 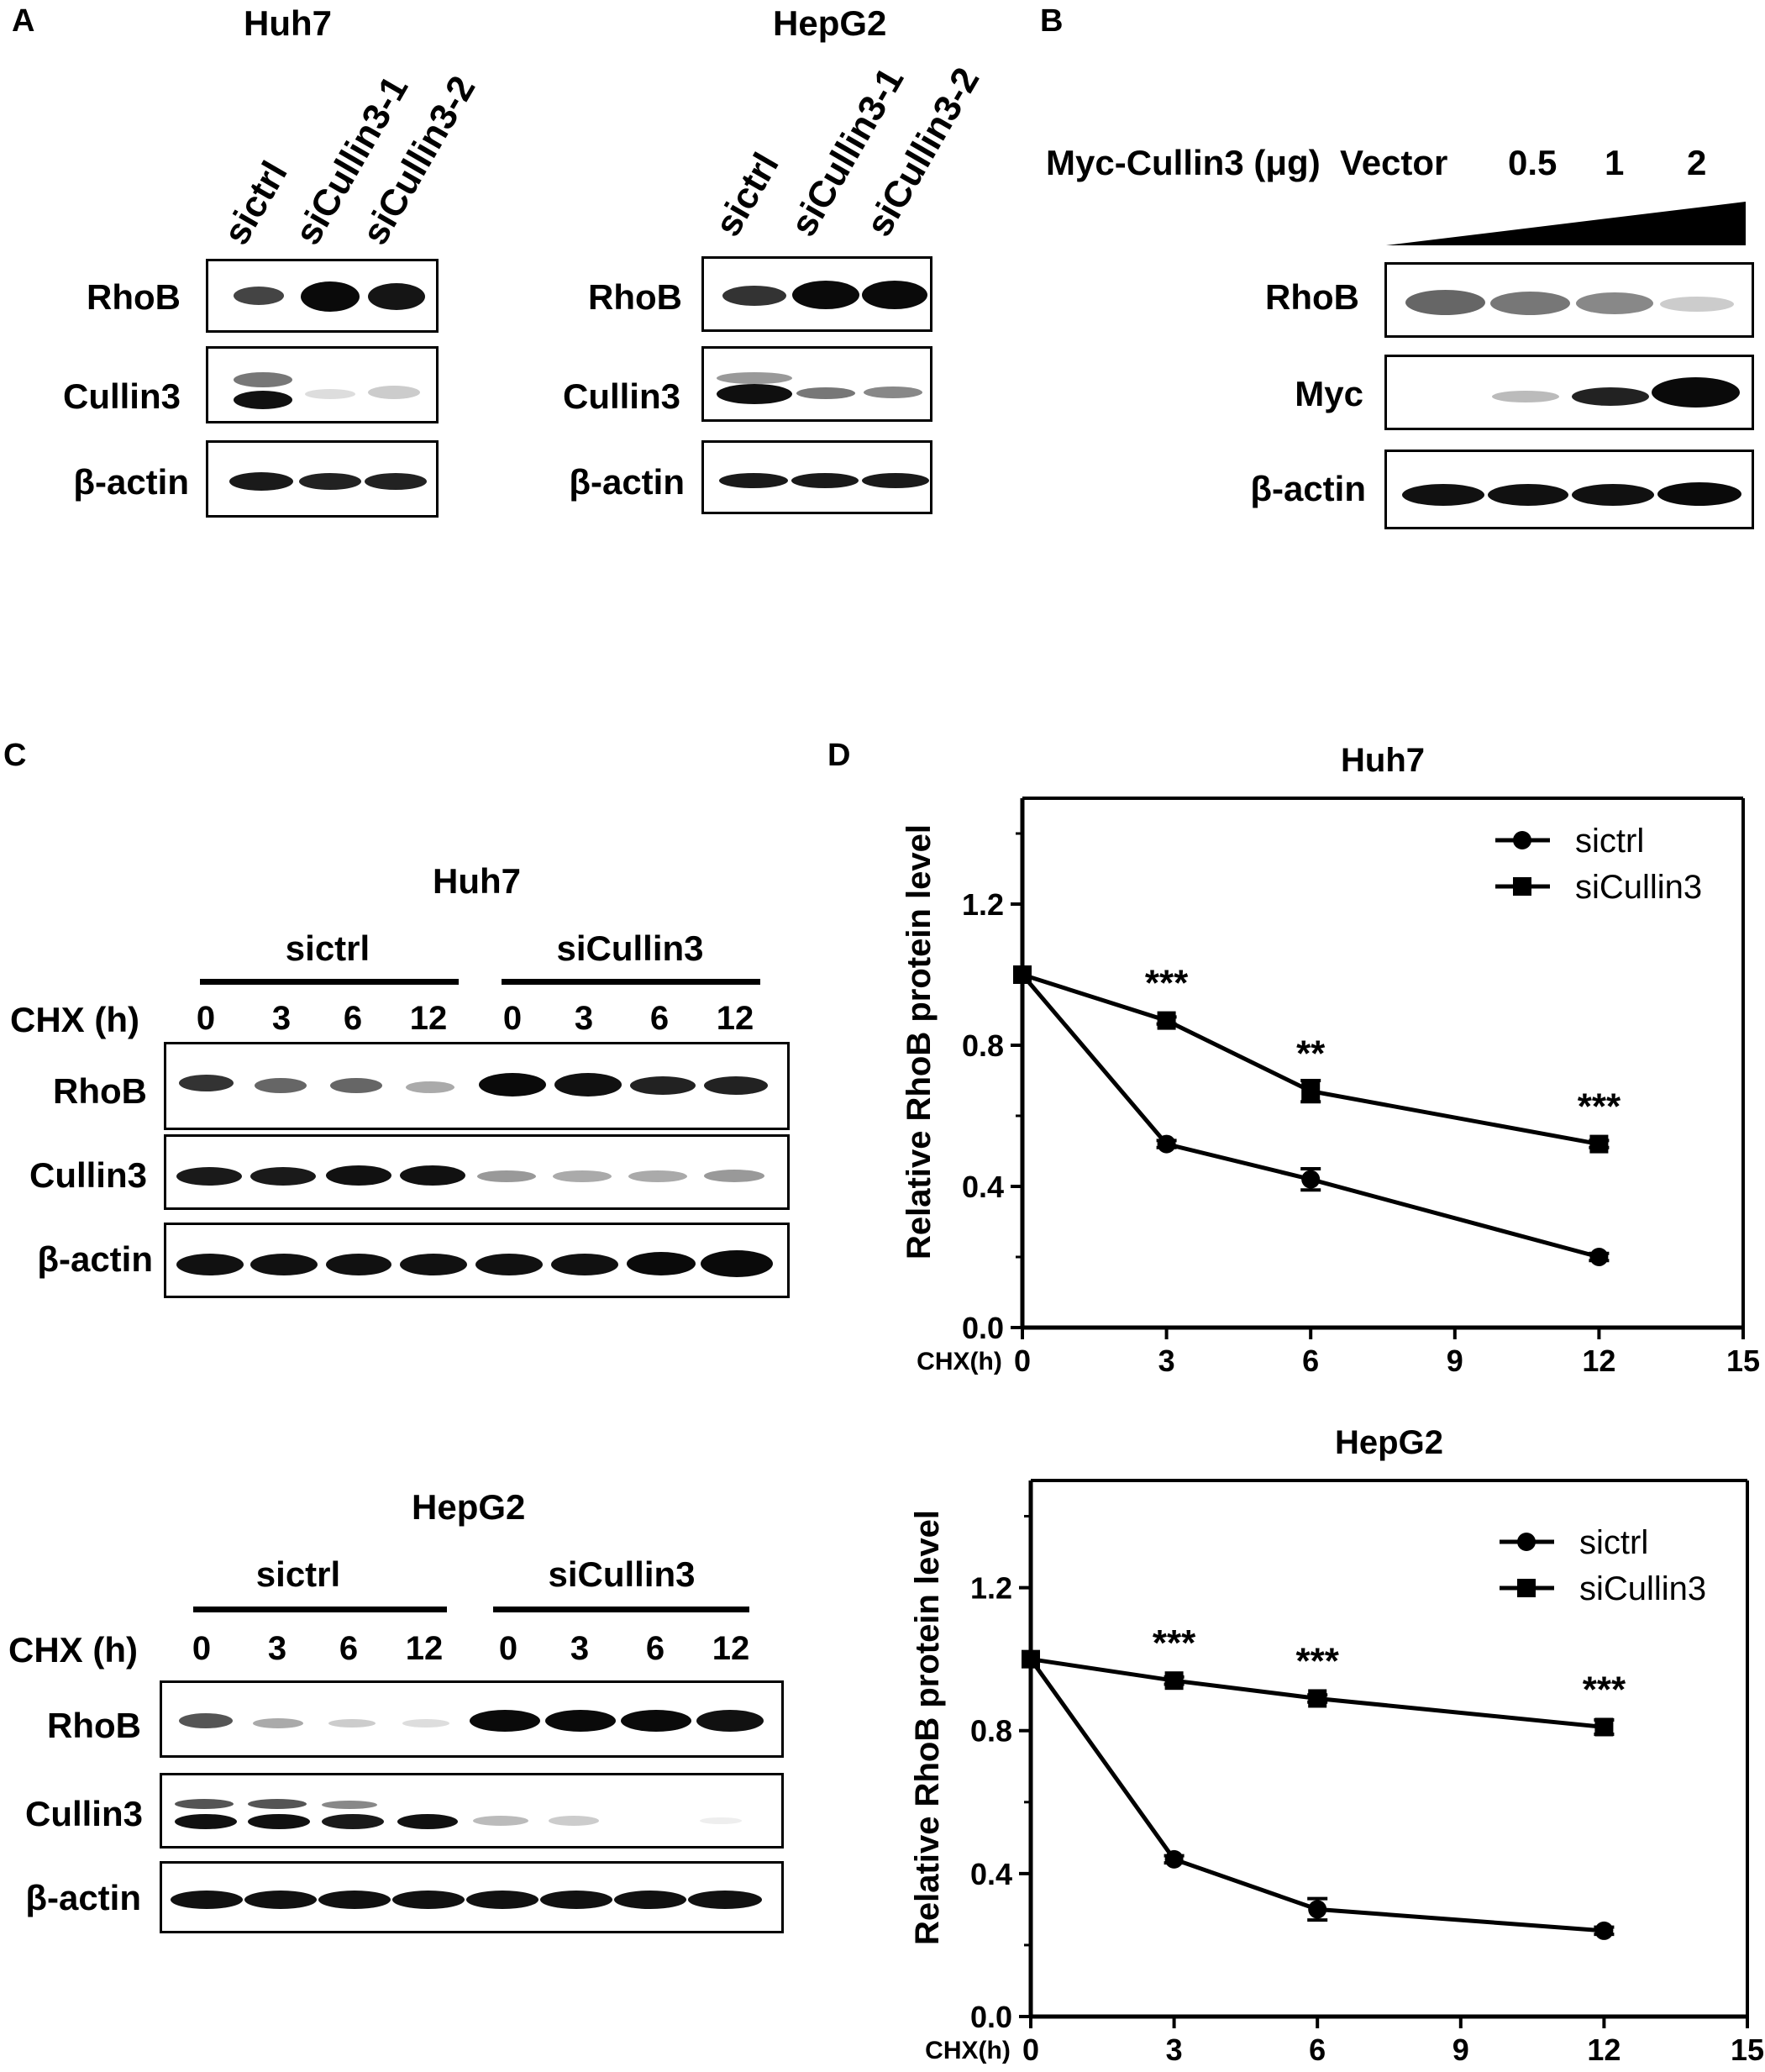 I want to click on blot-c-hepg2-actin, so click(x=472, y=1897).